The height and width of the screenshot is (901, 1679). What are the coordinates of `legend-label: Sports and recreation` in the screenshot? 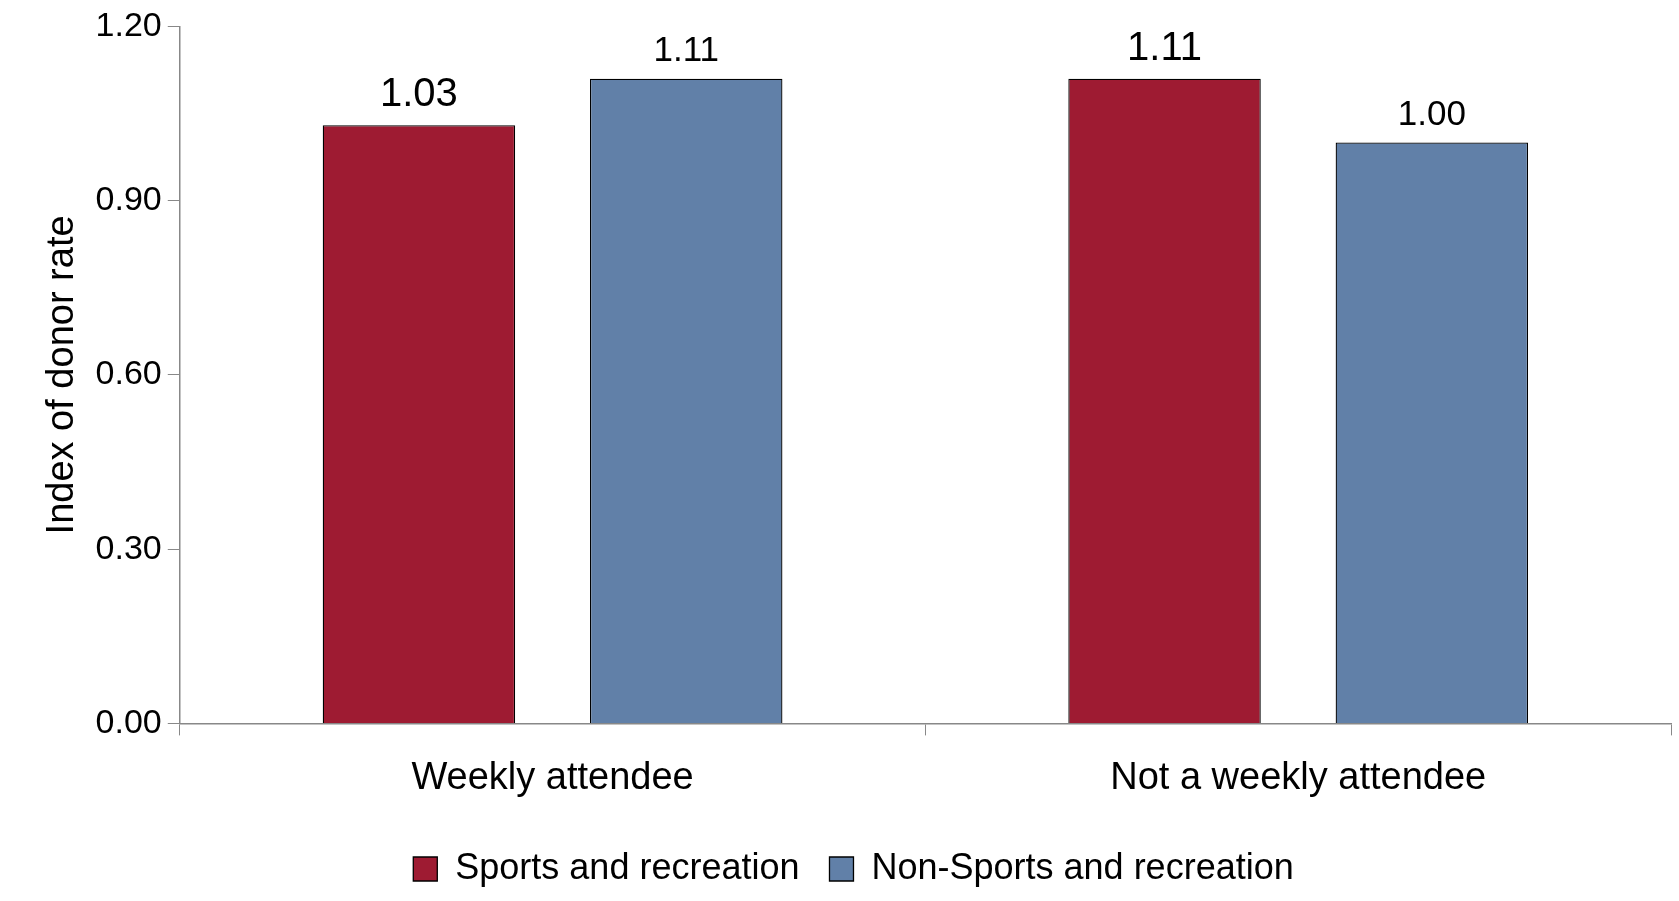 It's located at (627, 866).